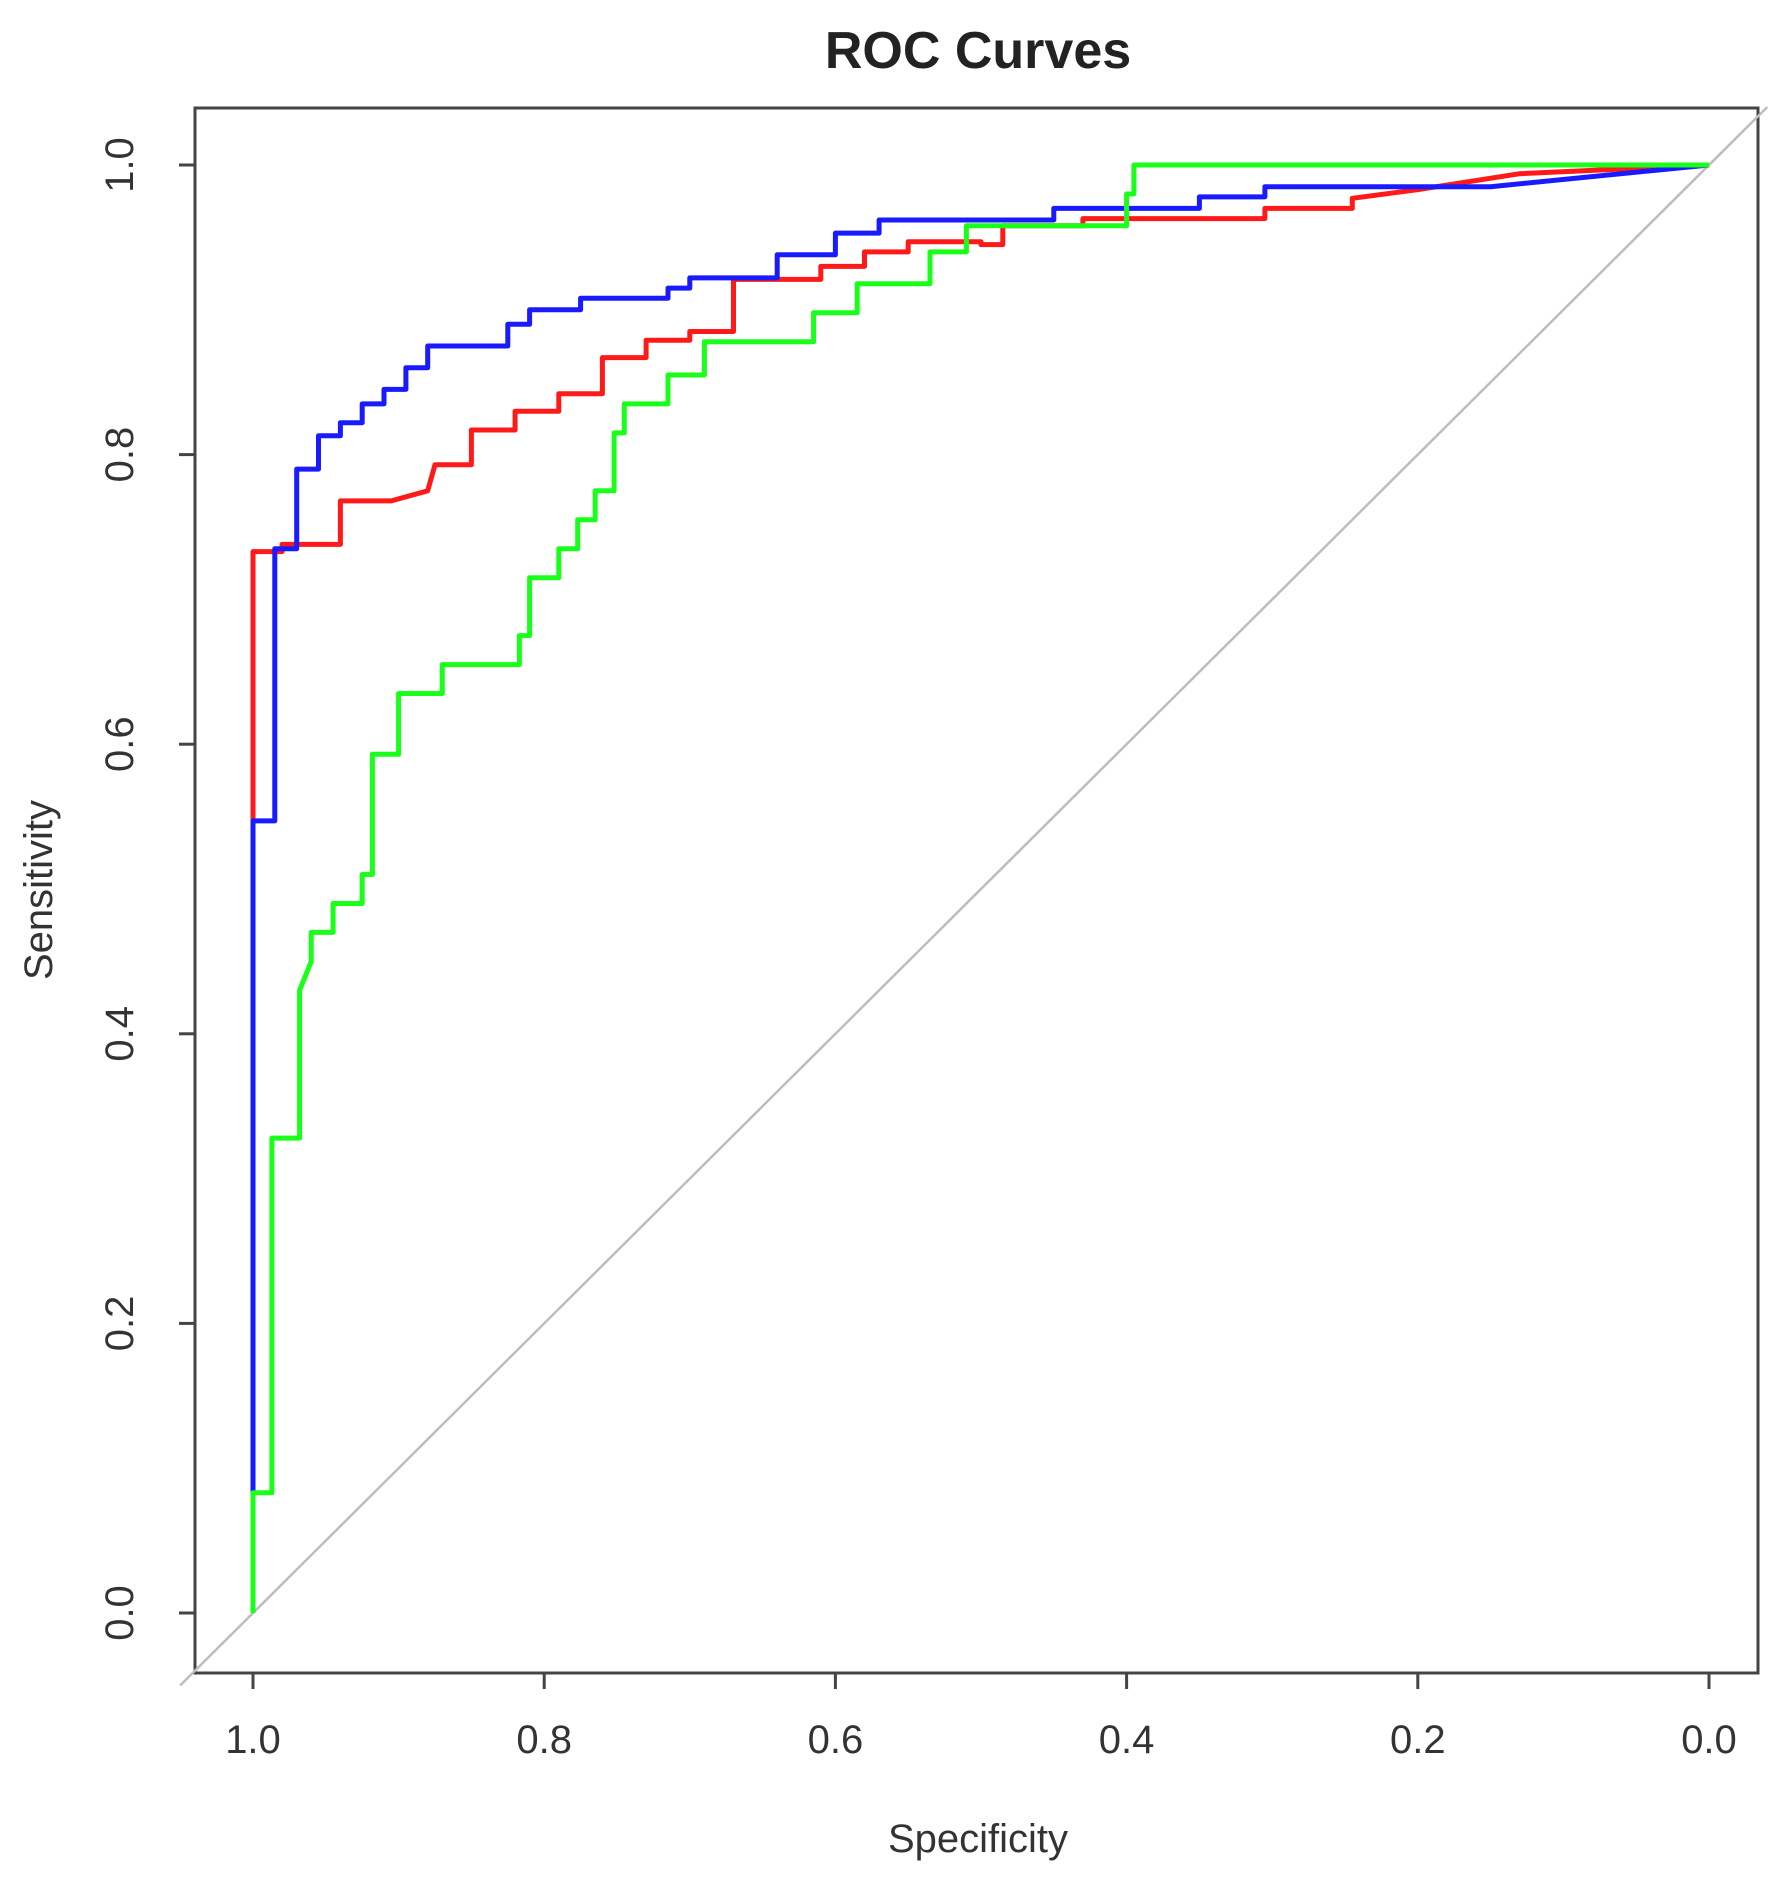 The image size is (1786, 1888). Describe the element at coordinates (147, 889) in the screenshot. I see `y-axis: 0.0 0.2 0.4 0.6 0.8 1.0` at that location.